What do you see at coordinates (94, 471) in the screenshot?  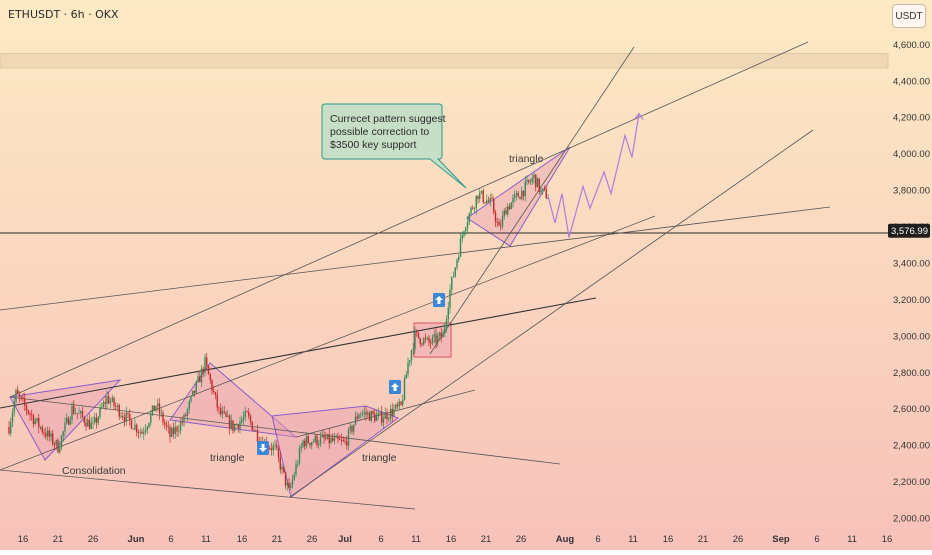 I see `label-consolidation: Consolidation` at bounding box center [94, 471].